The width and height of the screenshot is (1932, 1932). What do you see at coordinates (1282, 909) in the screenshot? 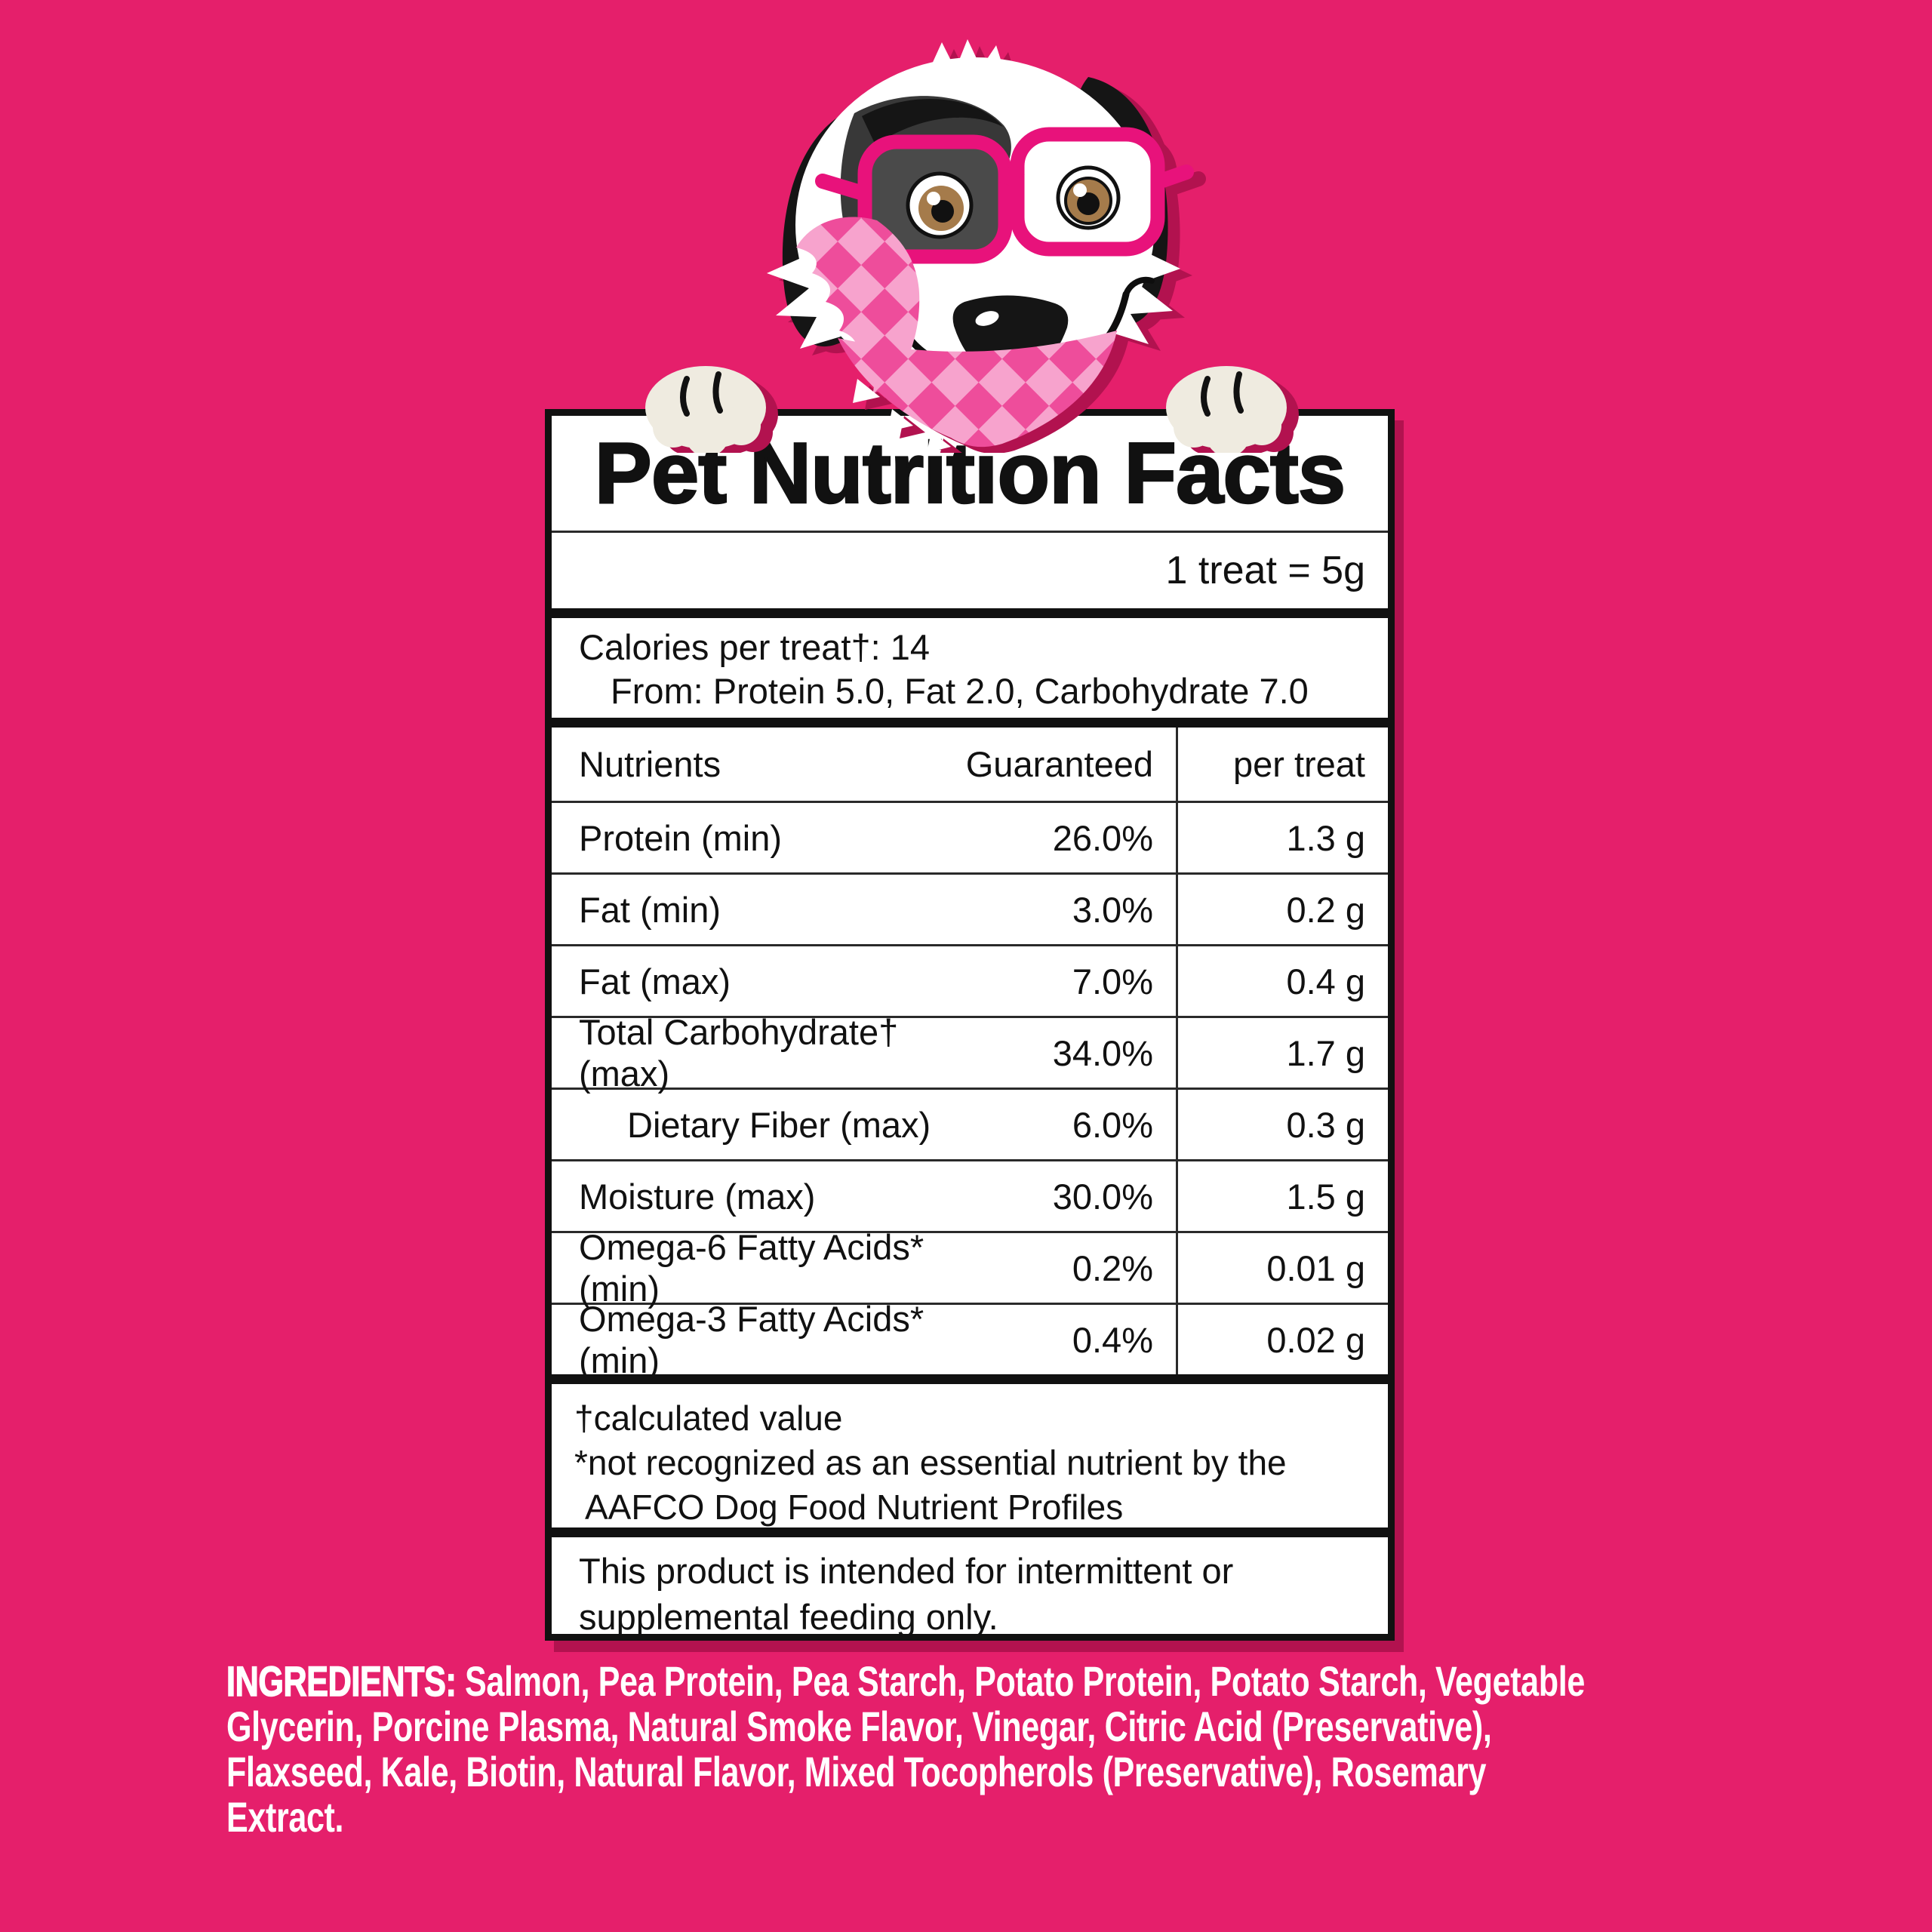
I see `nutrient-per-treat: 0.2 g` at bounding box center [1282, 909].